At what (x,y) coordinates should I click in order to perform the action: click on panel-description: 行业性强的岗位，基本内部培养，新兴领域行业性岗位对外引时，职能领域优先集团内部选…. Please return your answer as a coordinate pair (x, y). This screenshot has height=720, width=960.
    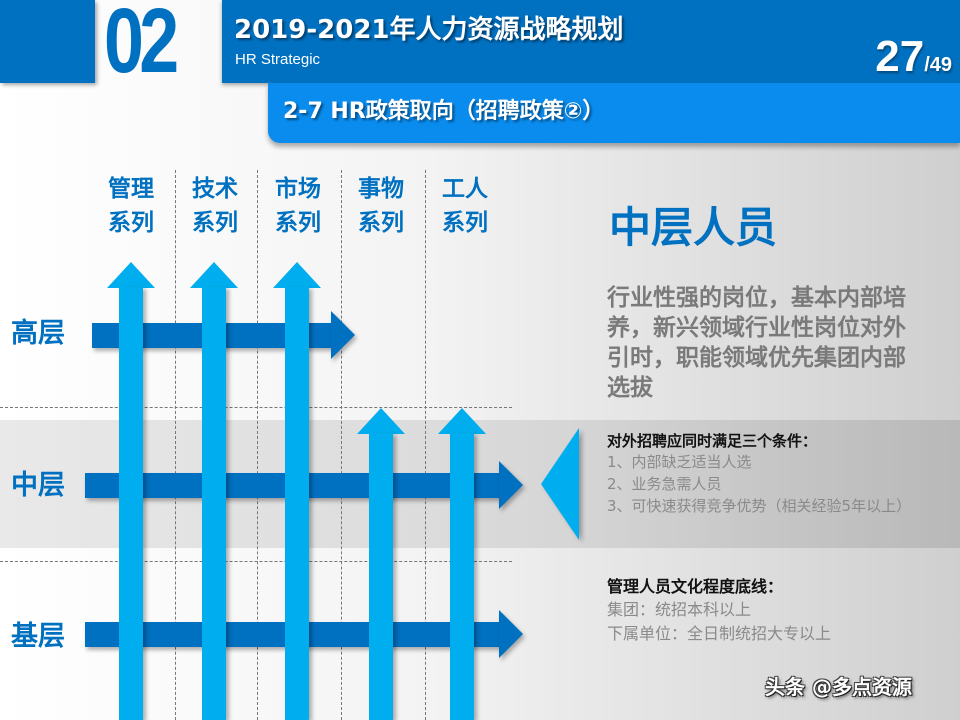
    Looking at the image, I should click on (756, 343).